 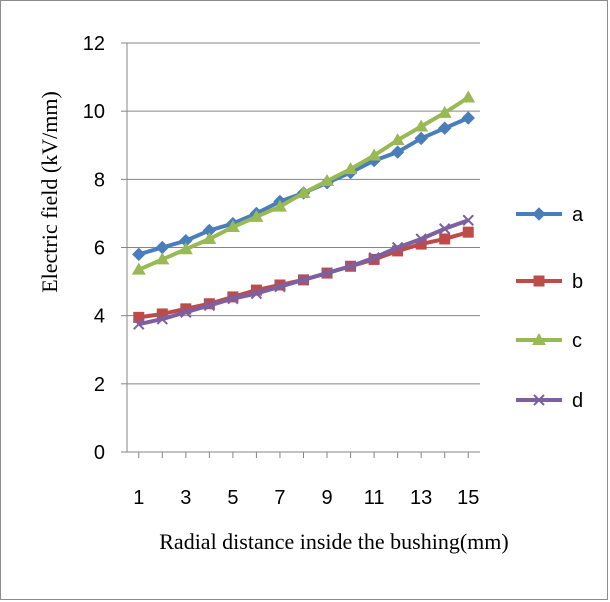 I want to click on y-tick-label: 2, so click(x=99, y=385).